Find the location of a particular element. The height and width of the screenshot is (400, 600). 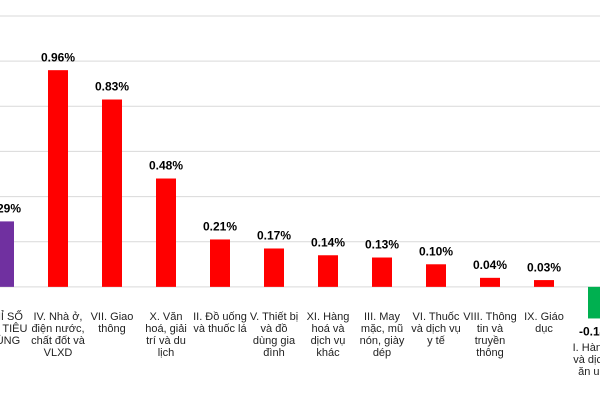

x-tick-label: IV. Nhà ở, điện nước, chất đốt và VLXD is located at coordinates (58, 334).